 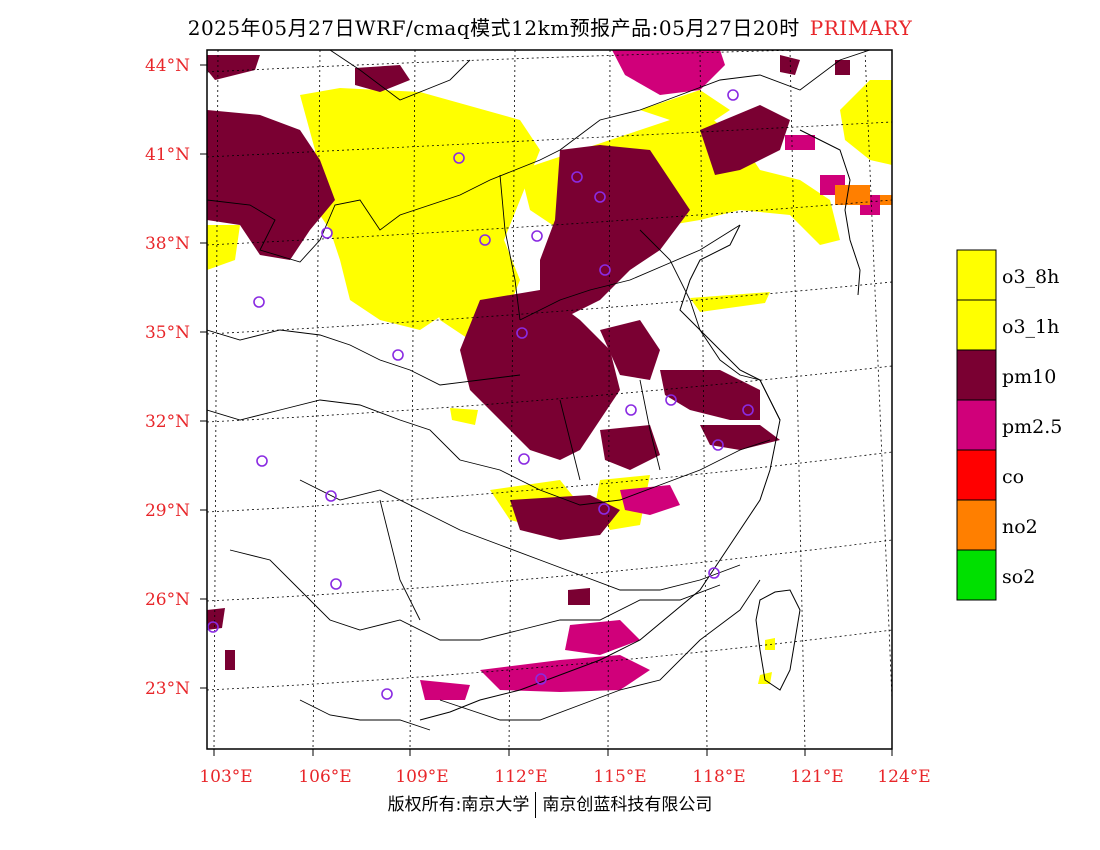 I want to click on lon-label: 115°E, so click(x=619, y=777).